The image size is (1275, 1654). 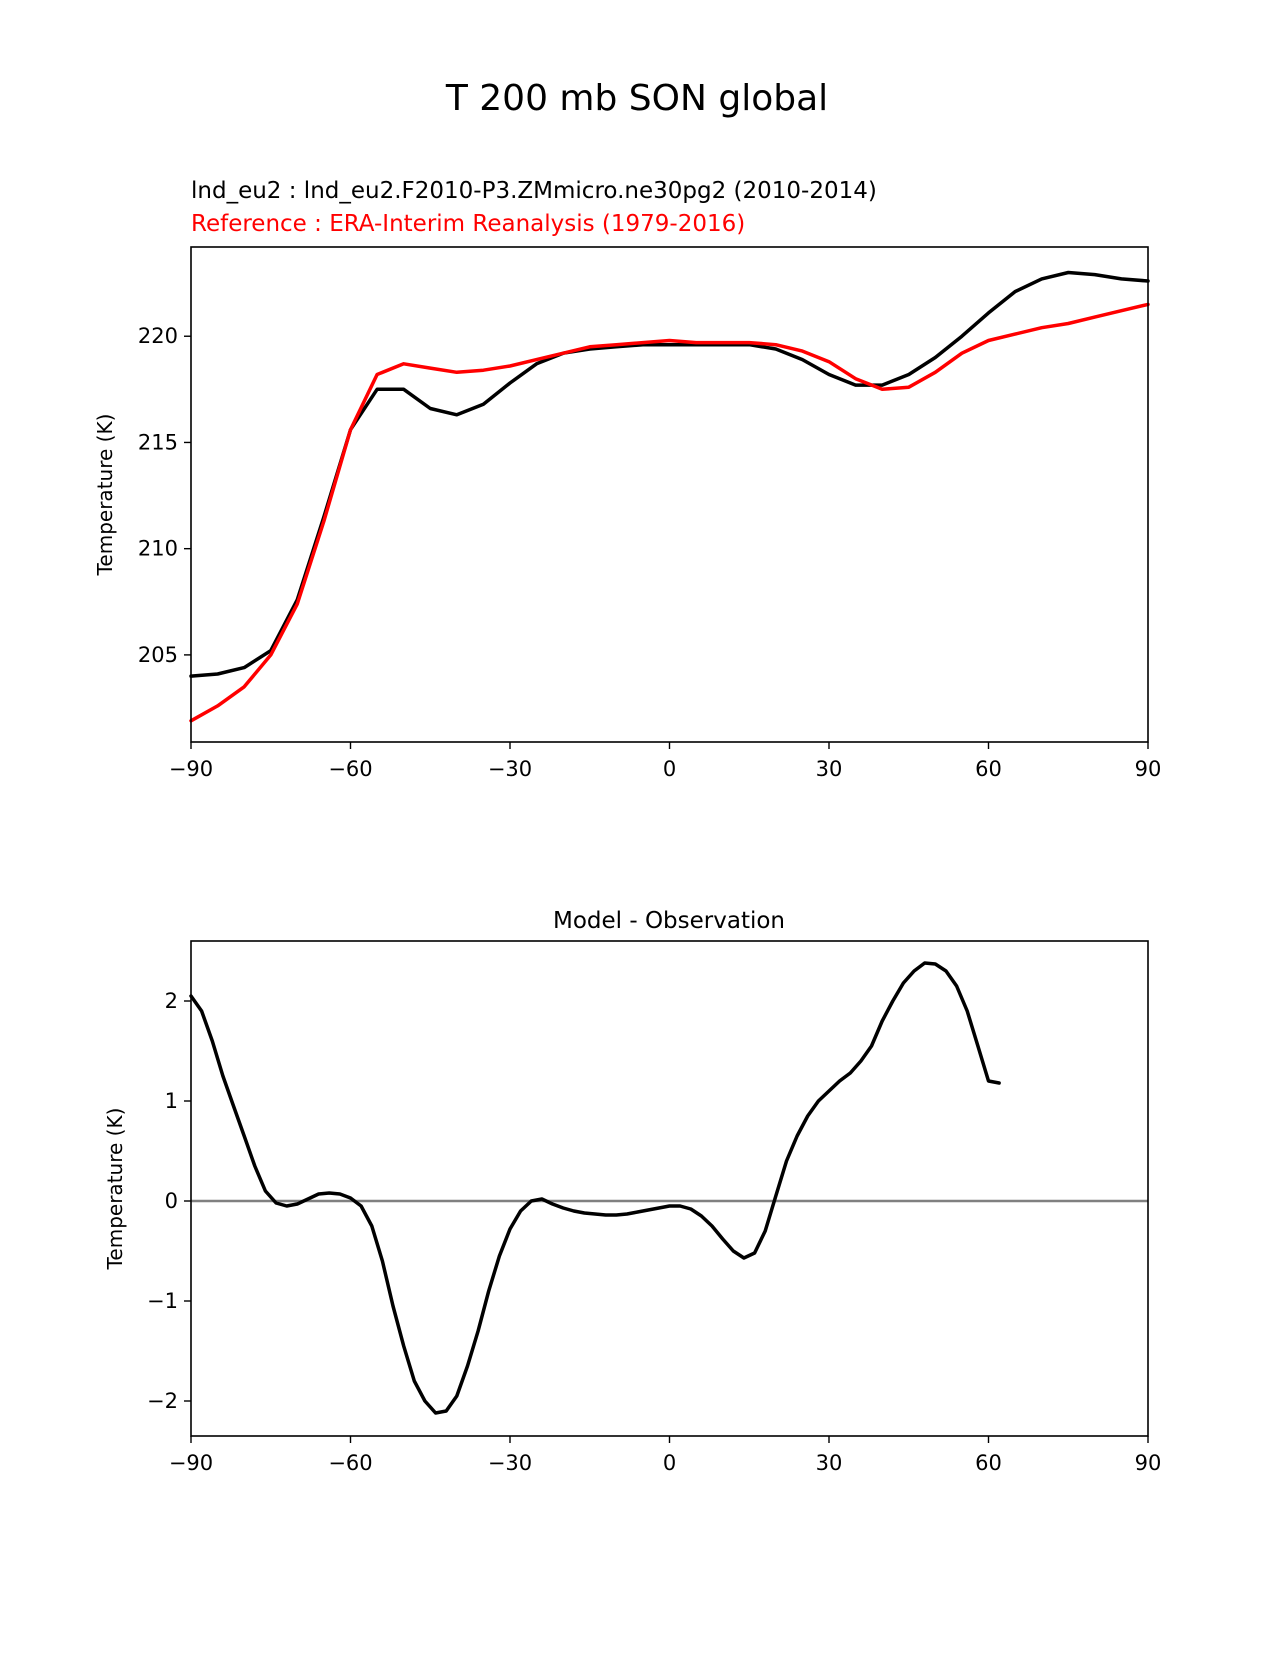 I want to click on y-tick-label: 2, so click(x=171, y=1001).